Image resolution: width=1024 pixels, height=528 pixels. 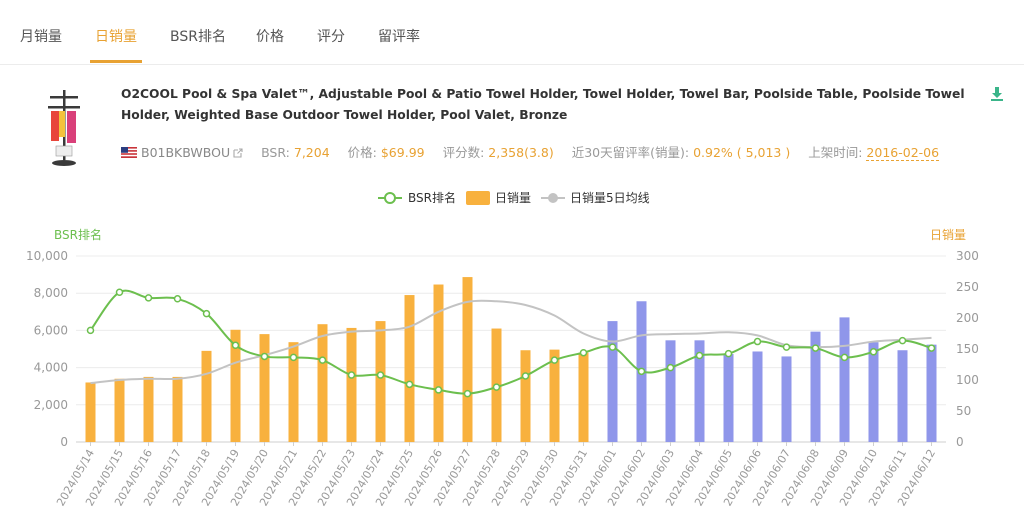 What do you see at coordinates (64, 127) in the screenshot?
I see `product-thumbnail` at bounding box center [64, 127].